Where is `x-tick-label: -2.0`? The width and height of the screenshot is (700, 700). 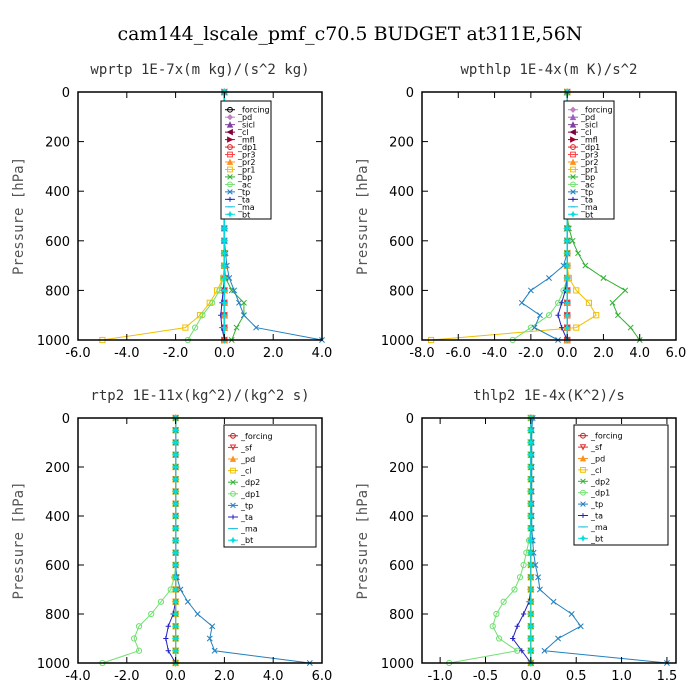 x-tick-label: -2.0 is located at coordinates (126, 676).